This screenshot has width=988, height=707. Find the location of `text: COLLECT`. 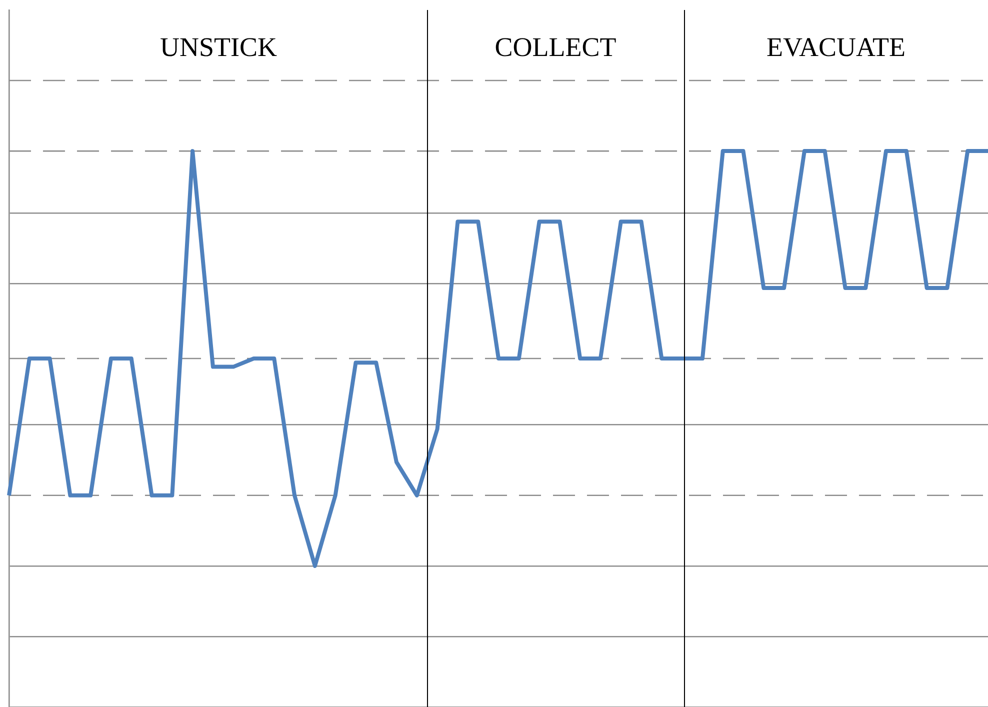

text: COLLECT is located at coordinates (556, 47).